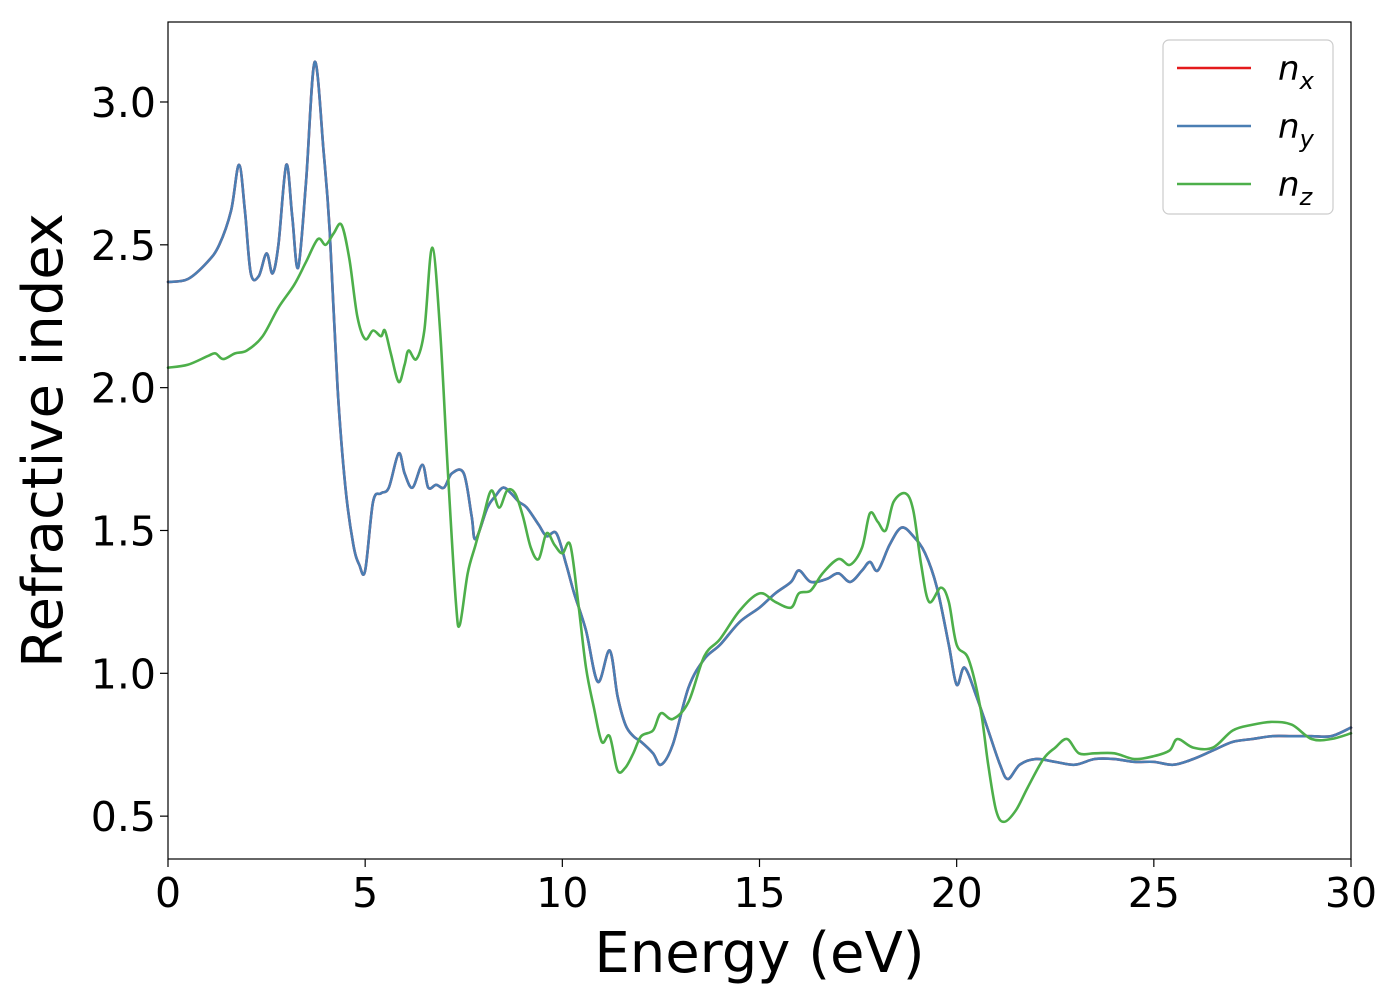  What do you see at coordinates (123, 817) in the screenshot?
I see `y-tick-label: 0.5` at bounding box center [123, 817].